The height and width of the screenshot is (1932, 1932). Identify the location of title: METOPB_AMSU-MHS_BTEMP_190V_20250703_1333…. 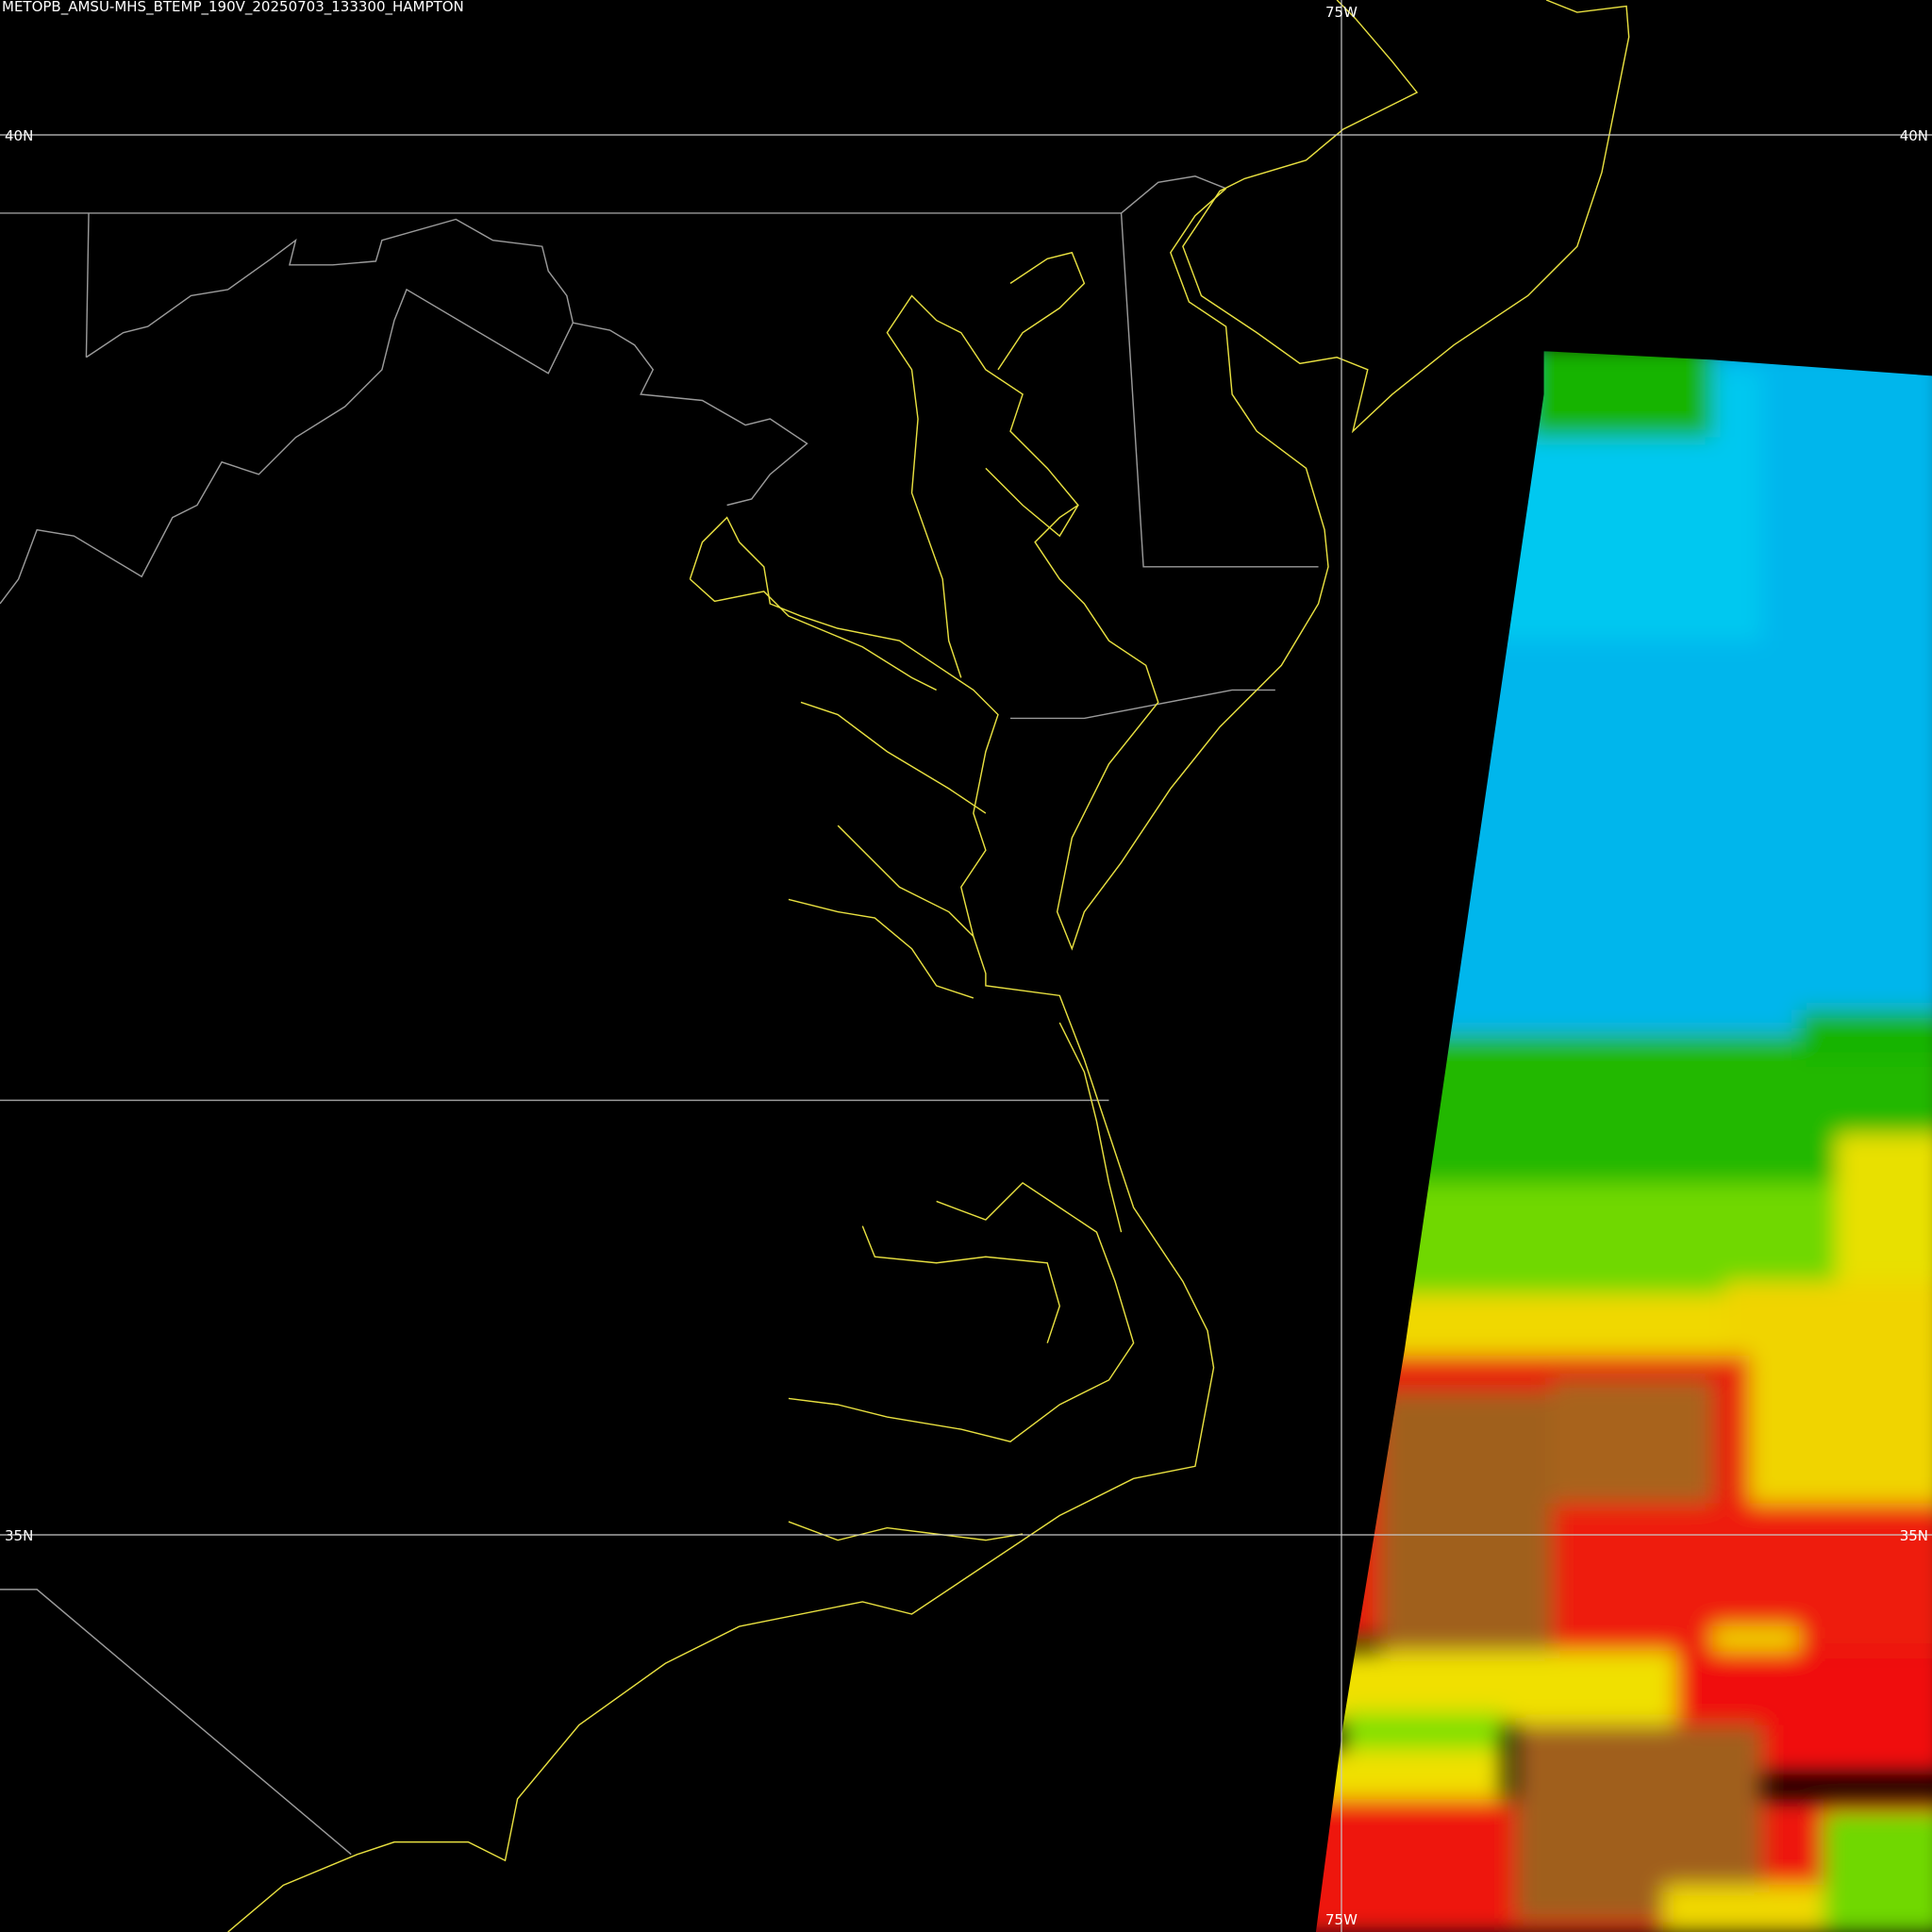
(233, 8).